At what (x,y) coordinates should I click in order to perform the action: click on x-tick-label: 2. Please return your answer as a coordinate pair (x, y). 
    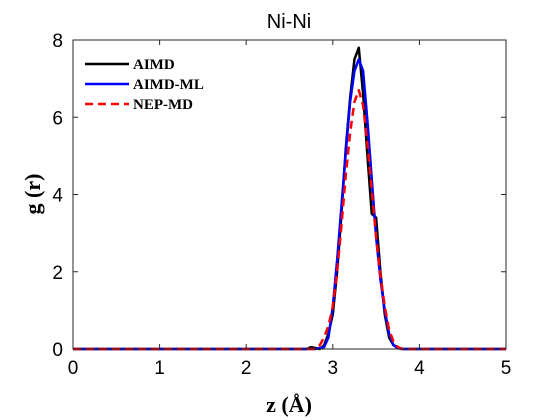
    Looking at the image, I should click on (246, 368).